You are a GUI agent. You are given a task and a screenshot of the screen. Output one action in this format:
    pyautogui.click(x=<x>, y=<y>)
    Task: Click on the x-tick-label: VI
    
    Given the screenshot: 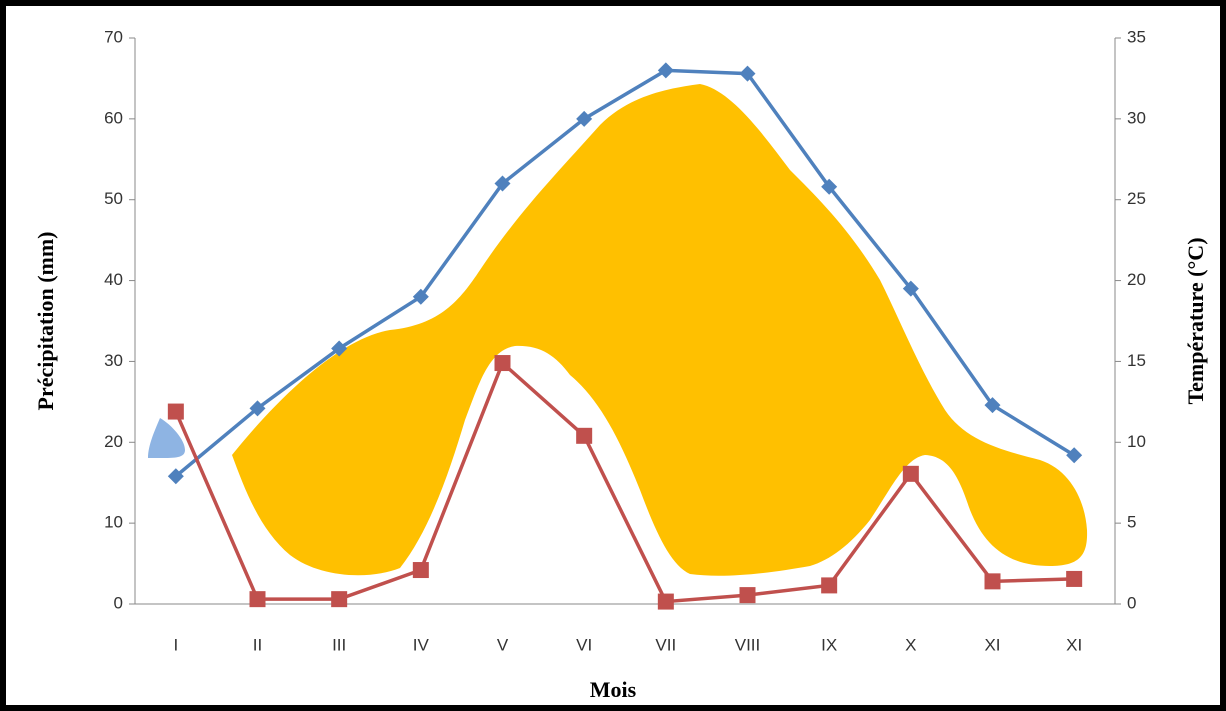 What is the action you would take?
    pyautogui.click(x=584, y=644)
    